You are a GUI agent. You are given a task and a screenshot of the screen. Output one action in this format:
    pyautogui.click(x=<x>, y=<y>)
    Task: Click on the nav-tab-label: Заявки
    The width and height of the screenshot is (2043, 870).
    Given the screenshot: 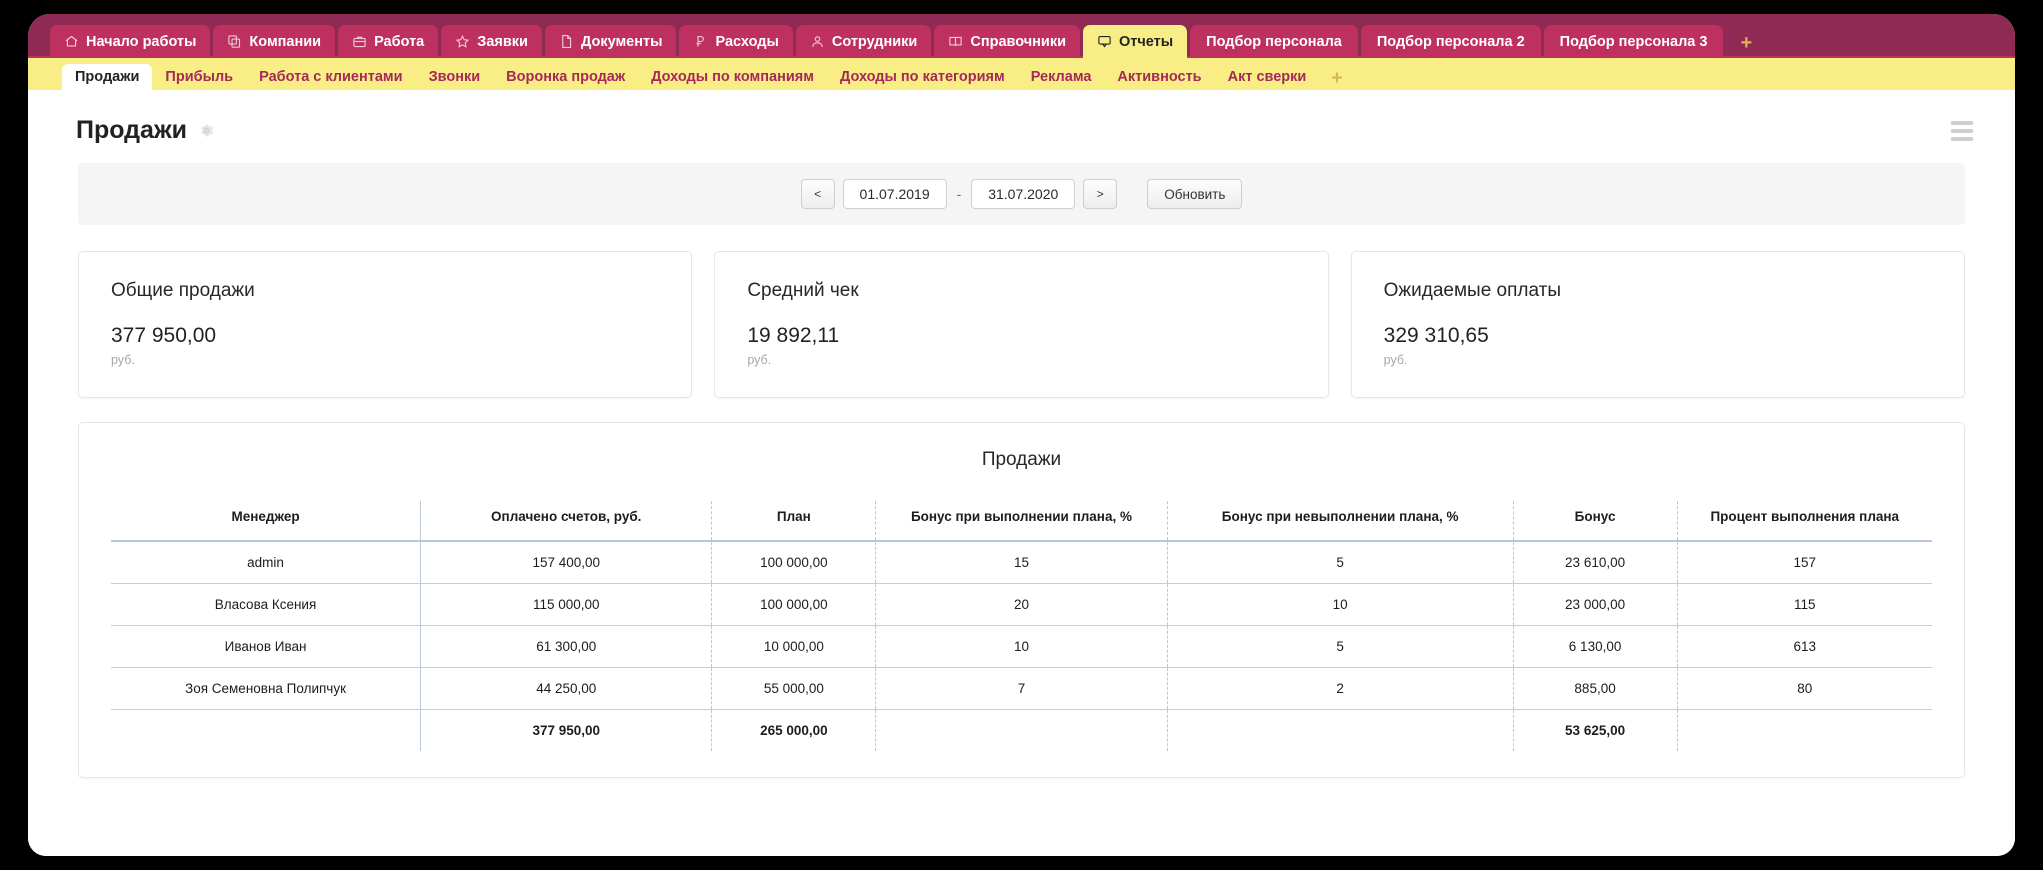 What is the action you would take?
    pyautogui.click(x=502, y=41)
    